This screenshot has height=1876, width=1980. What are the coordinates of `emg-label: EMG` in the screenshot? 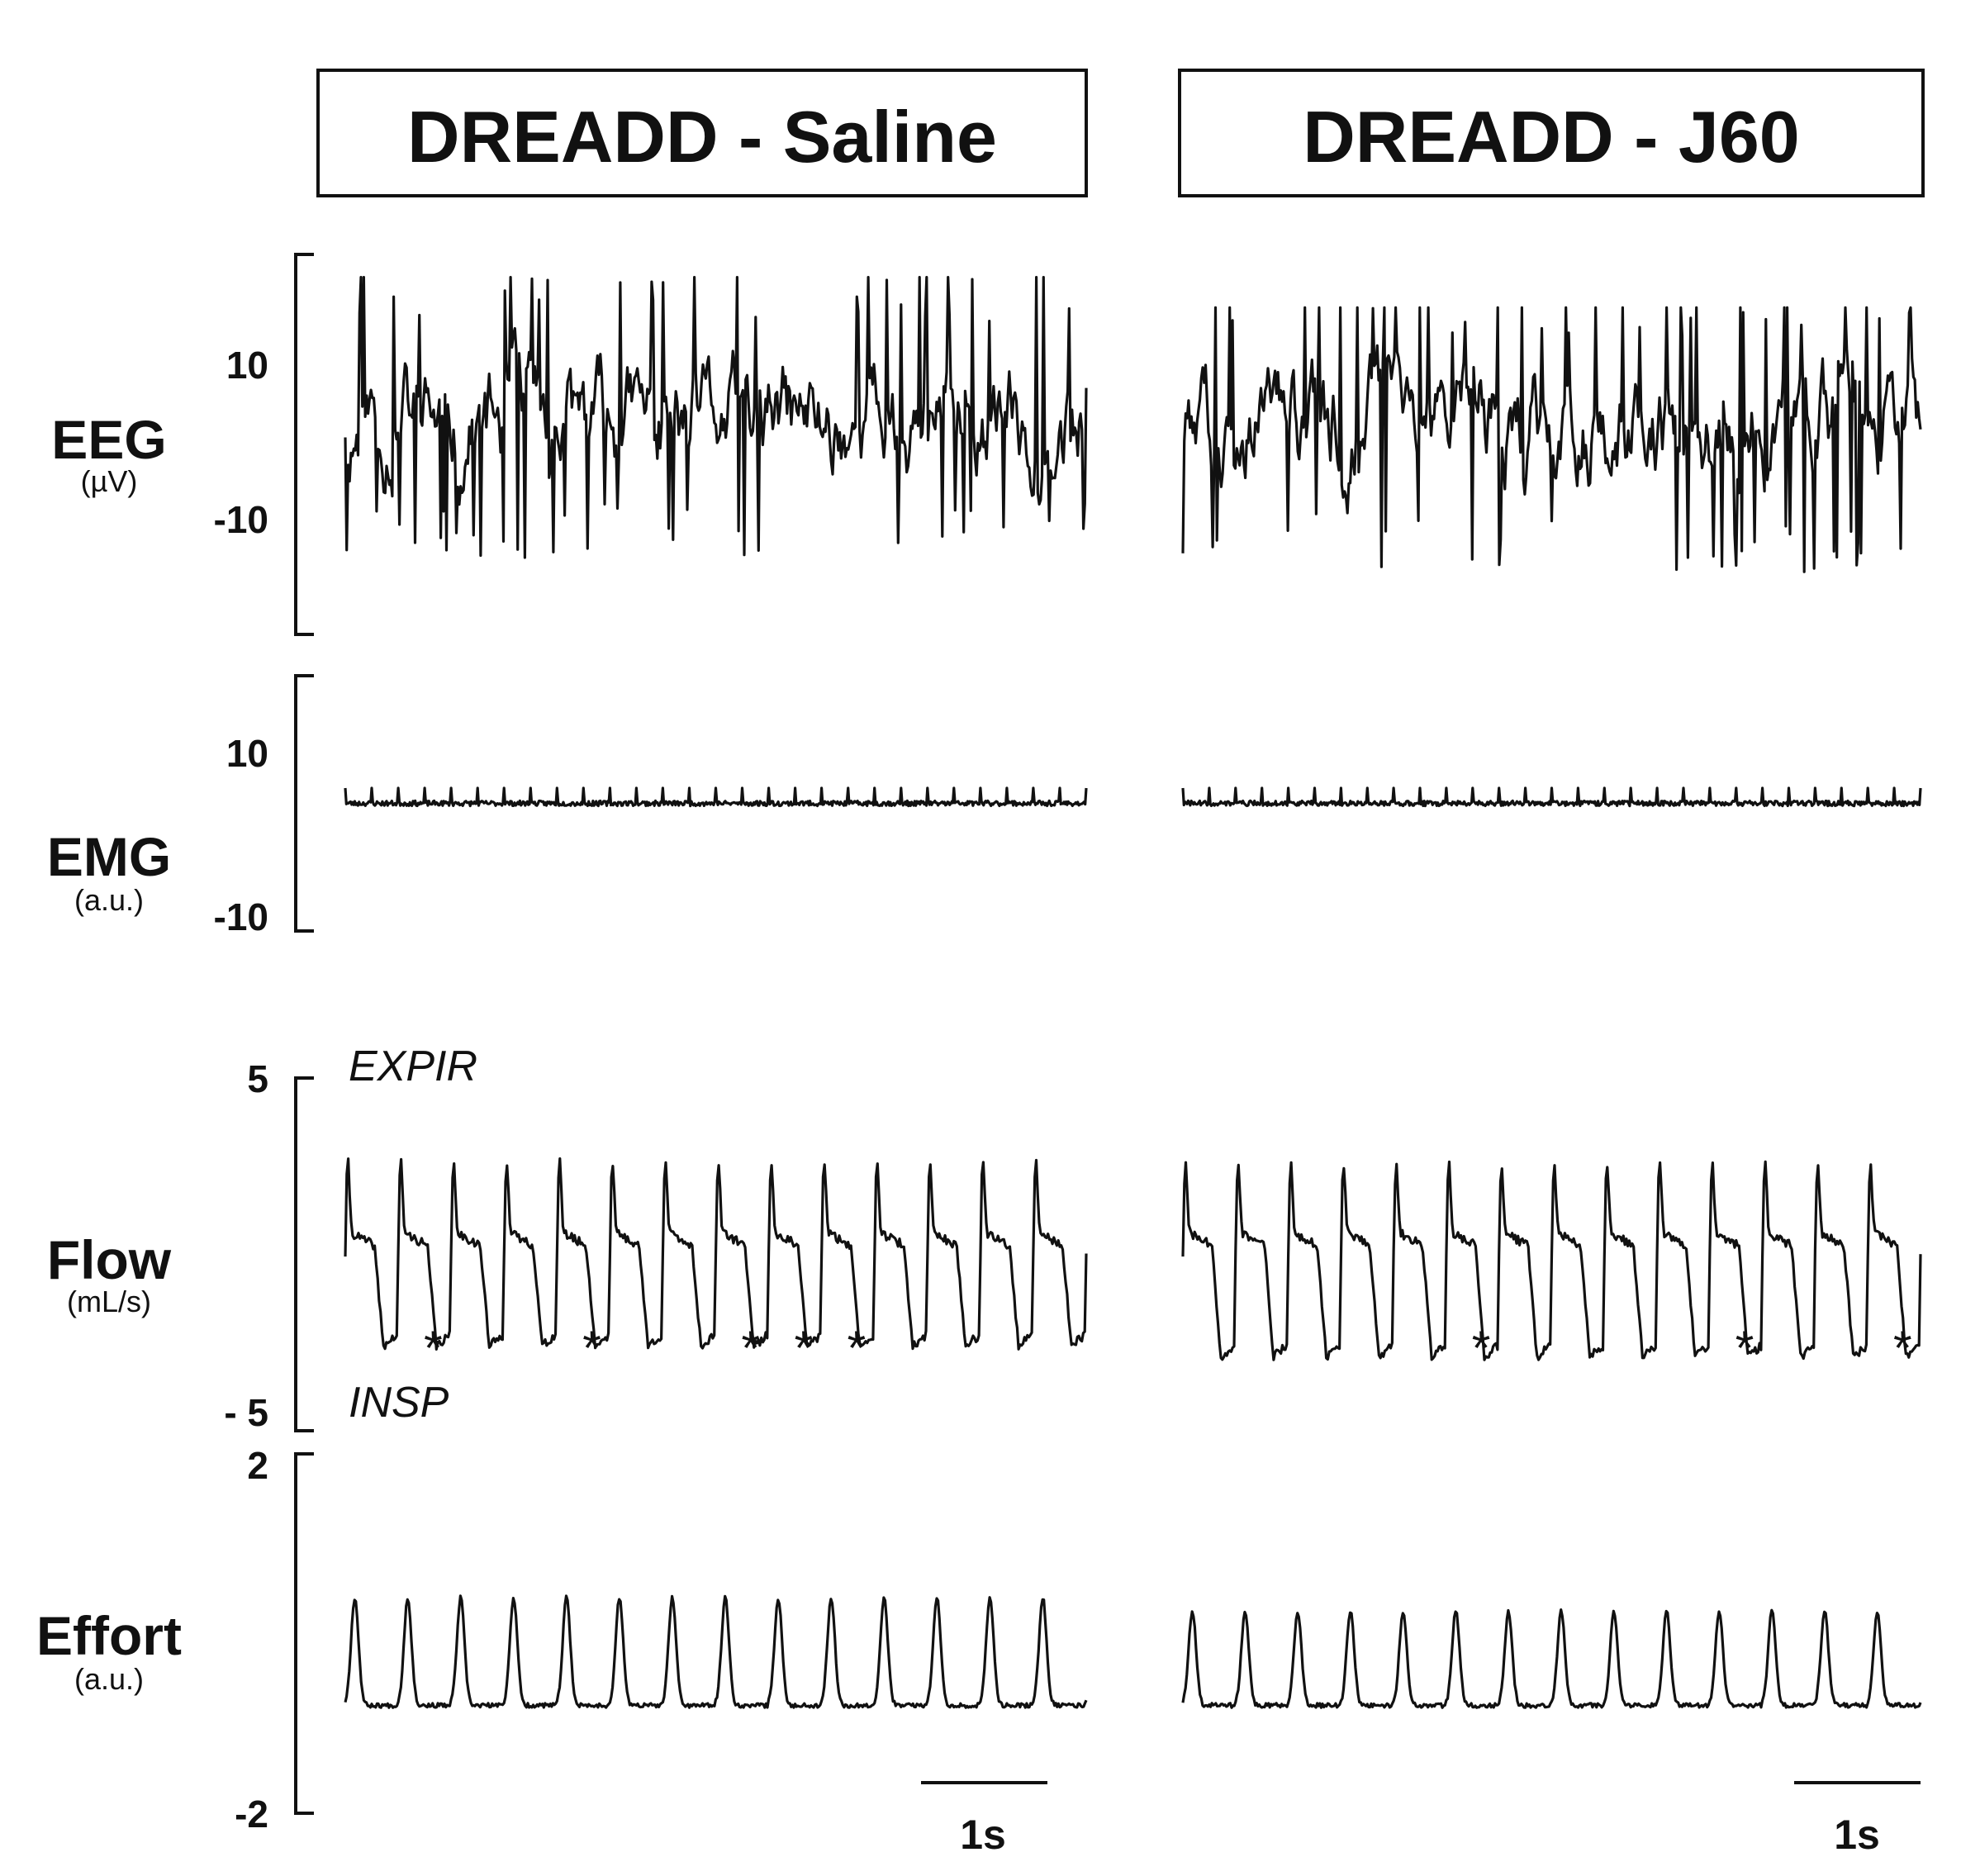 It's located at (109, 856).